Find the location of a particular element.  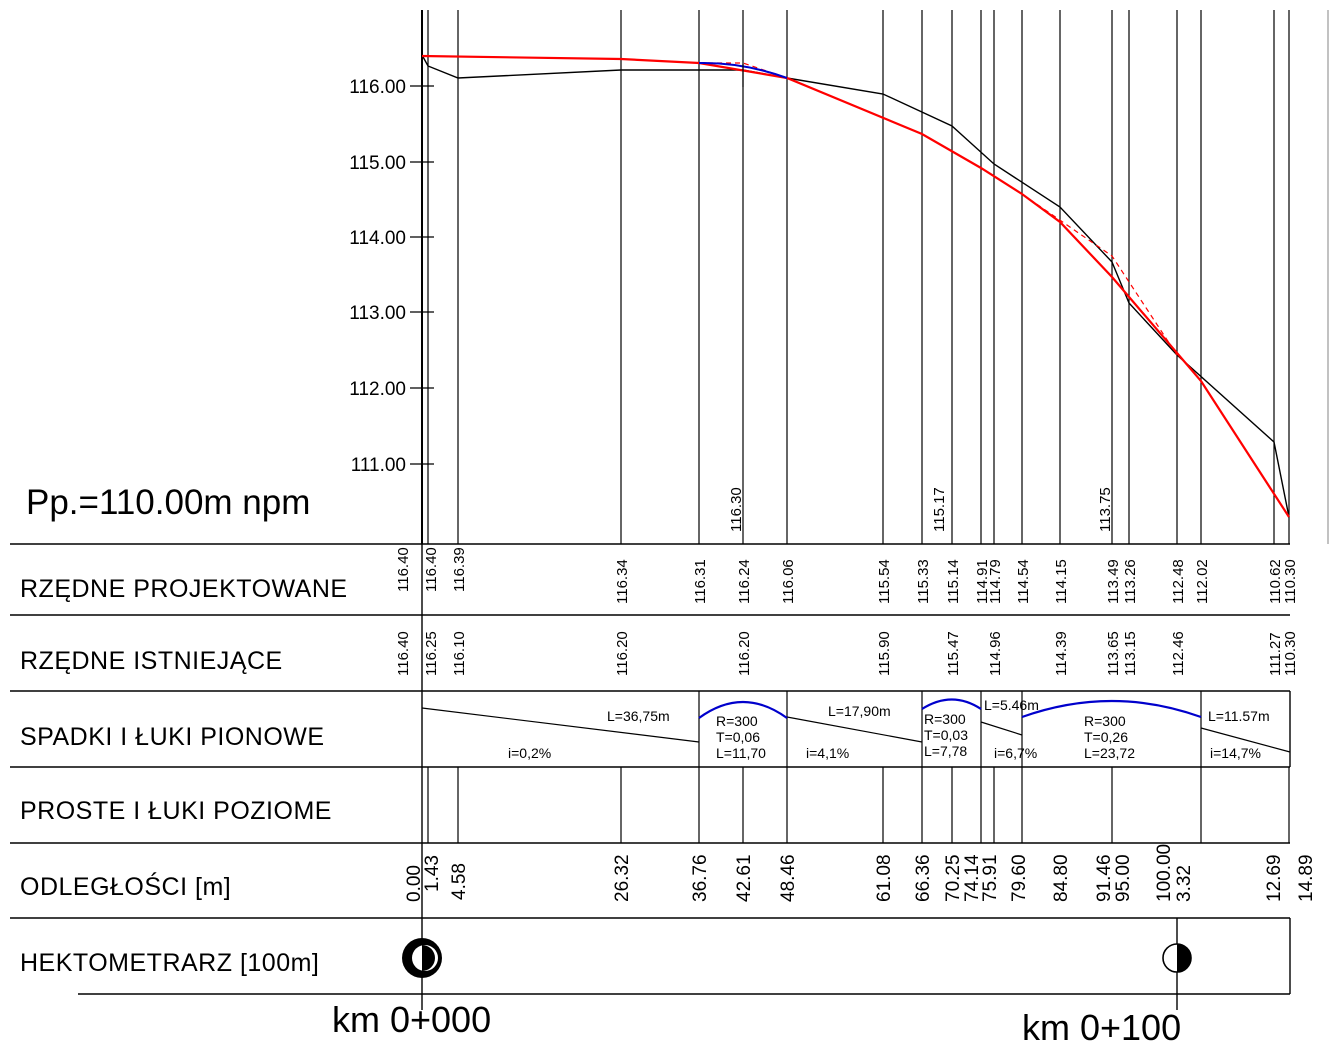

distance: 79.60 is located at coordinates (1019, 878).